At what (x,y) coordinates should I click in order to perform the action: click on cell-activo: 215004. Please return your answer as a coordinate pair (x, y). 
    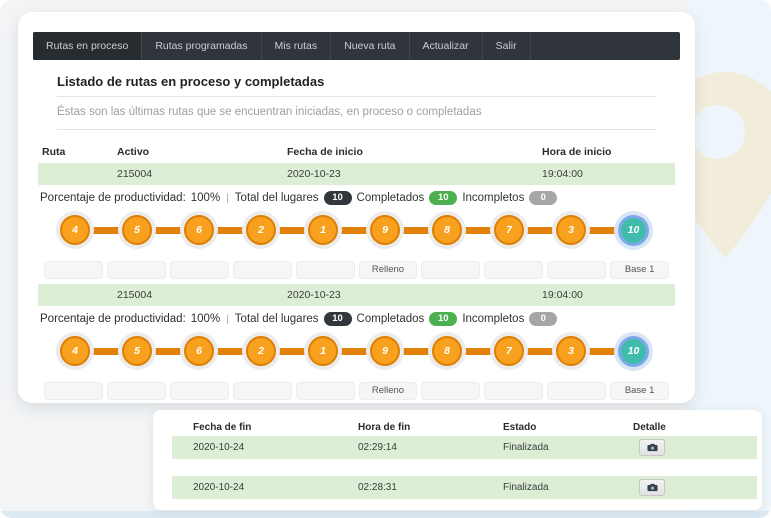
    Looking at the image, I should click on (135, 174).